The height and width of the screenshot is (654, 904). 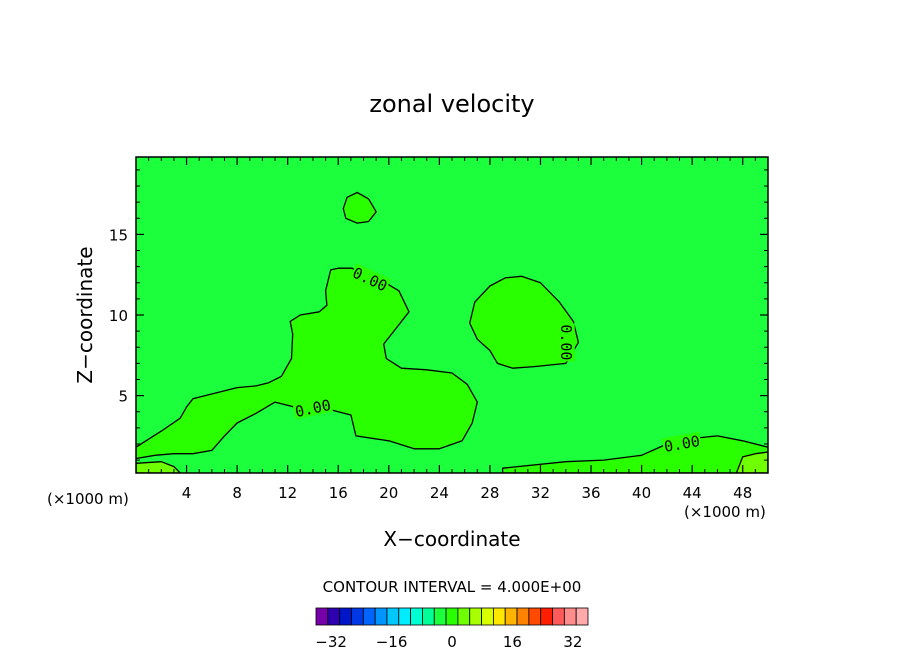 What do you see at coordinates (359, 207) in the screenshot?
I see `region-top-positive-region` at bounding box center [359, 207].